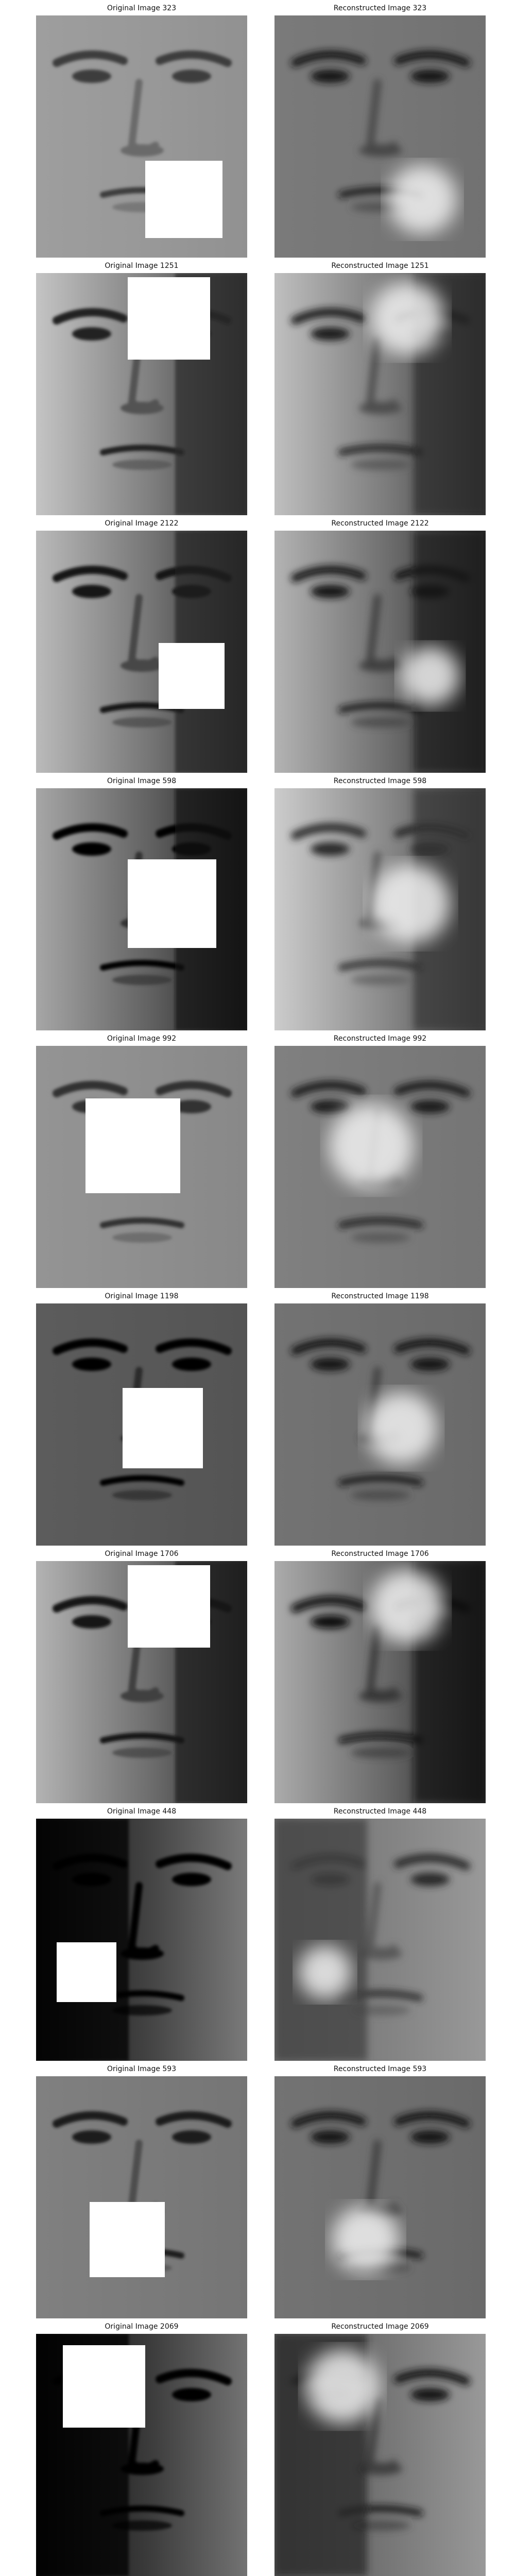 The width and height of the screenshot is (515, 2576). What do you see at coordinates (380, 8) in the screenshot?
I see `reconstructed-image-title: Reconstructed Image 323` at bounding box center [380, 8].